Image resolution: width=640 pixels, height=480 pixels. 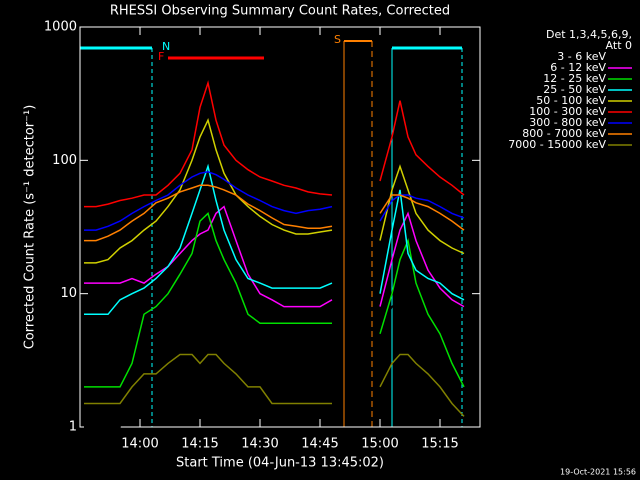 I want to click on legend-label: 100 - 300 keV, so click(x=567, y=111).